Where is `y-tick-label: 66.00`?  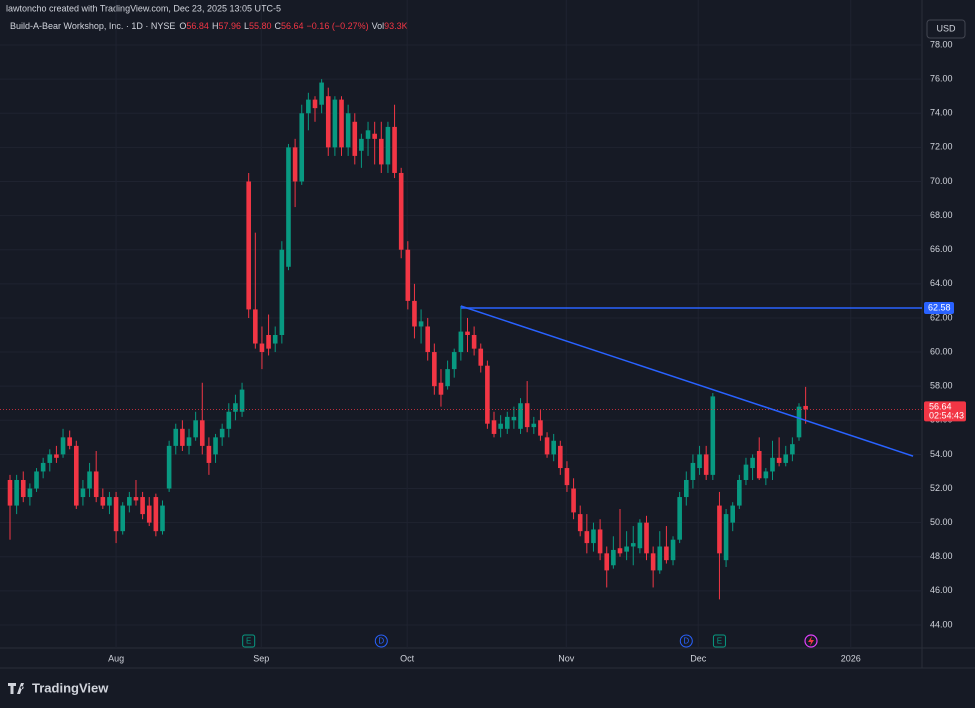
y-tick-label: 66.00 is located at coordinates (941, 249).